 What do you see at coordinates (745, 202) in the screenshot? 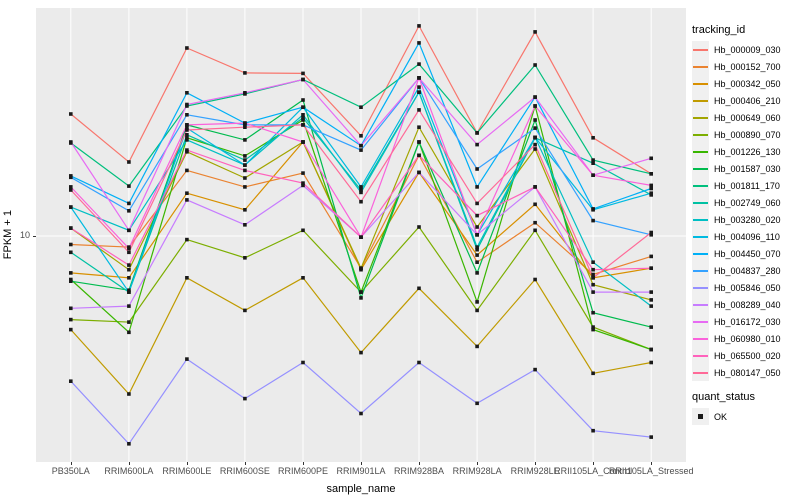
I see `legend-item: Hb_002749_060` at bounding box center [745, 202].